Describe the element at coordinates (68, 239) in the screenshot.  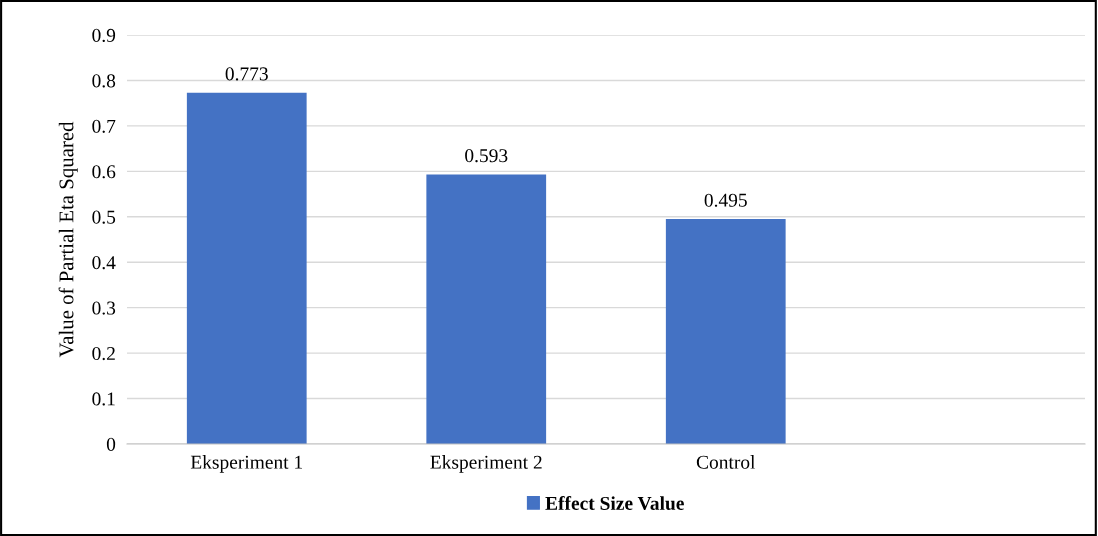
I see `y-axis-title: Value of Partial Eta Squared` at that location.